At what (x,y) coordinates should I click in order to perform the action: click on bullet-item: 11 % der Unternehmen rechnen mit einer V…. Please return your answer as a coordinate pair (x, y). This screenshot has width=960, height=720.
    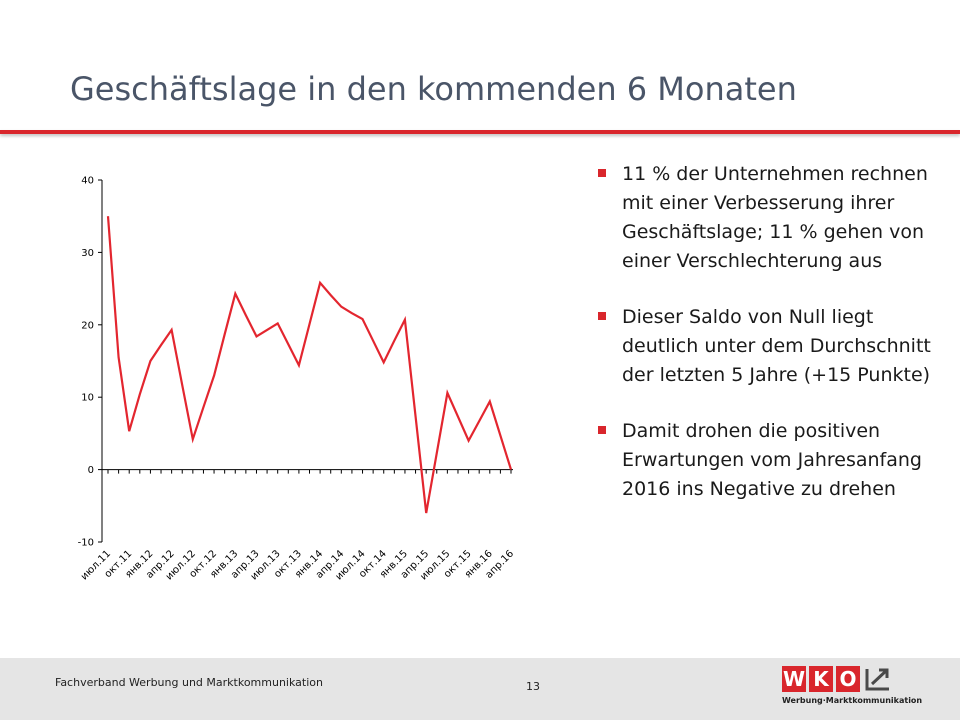
    Looking at the image, I should click on (768, 218).